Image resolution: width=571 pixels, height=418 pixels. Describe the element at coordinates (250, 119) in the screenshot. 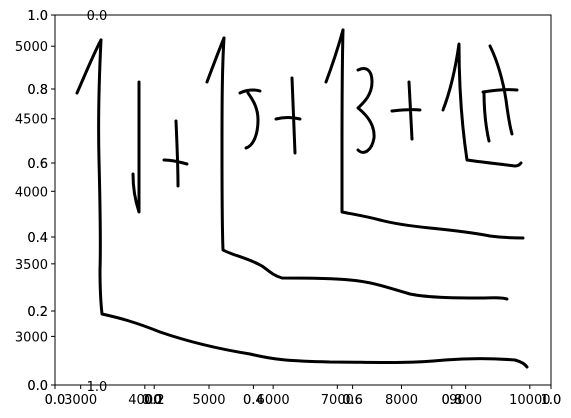

I see `glyph-five` at that location.